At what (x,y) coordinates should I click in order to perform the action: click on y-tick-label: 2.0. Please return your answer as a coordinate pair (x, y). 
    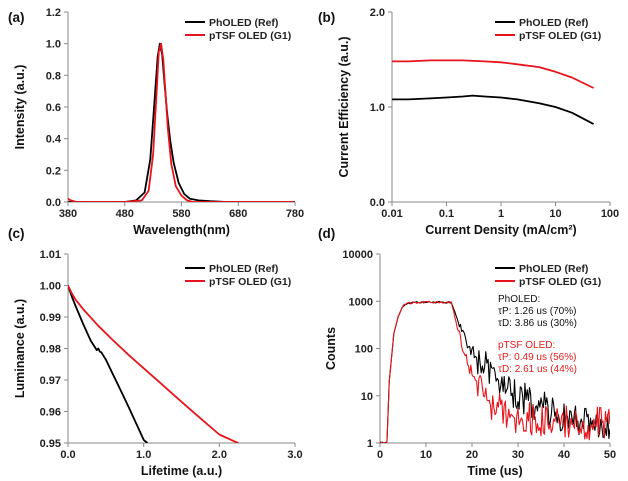
    Looking at the image, I should click on (377, 13).